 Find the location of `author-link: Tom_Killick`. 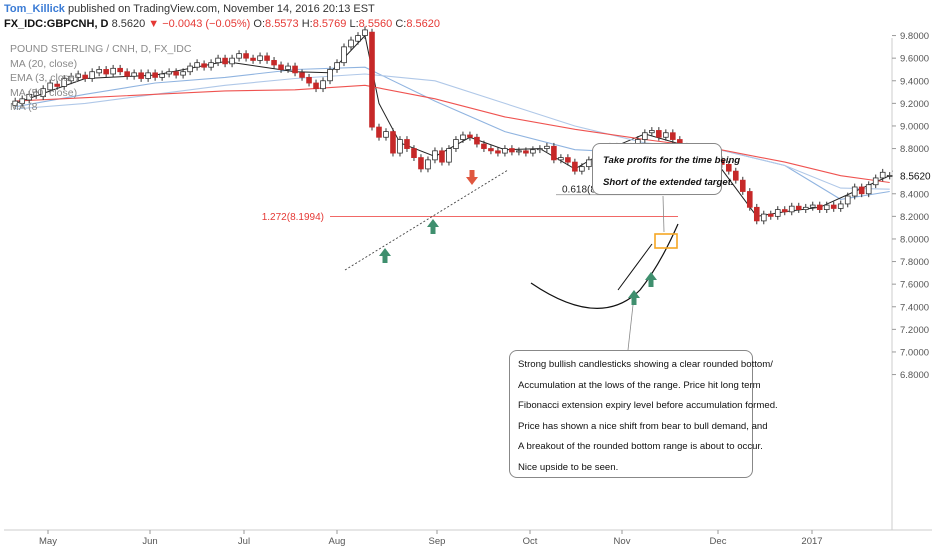

author-link: Tom_Killick is located at coordinates (34, 9).